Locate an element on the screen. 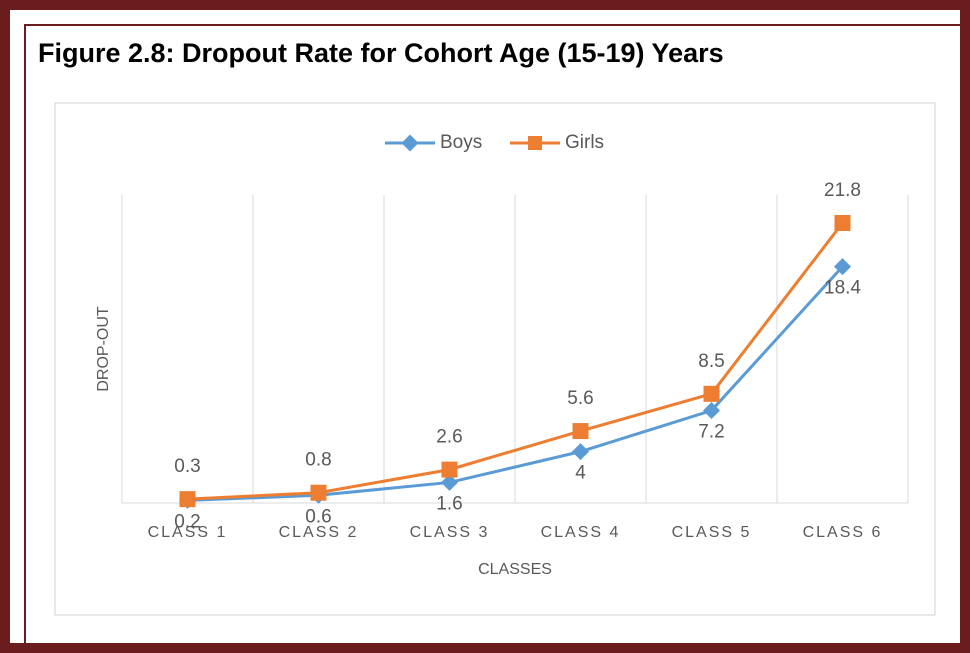 The image size is (970, 653). y-axis-label: DROP-OUT is located at coordinates (103, 349).